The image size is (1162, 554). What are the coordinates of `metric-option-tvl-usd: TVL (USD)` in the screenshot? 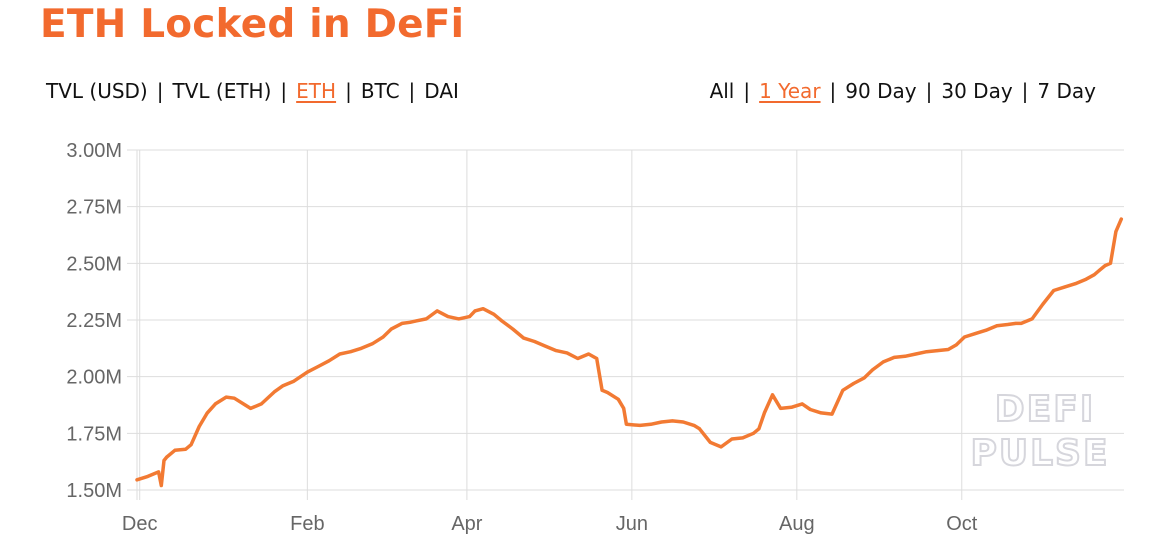 It's located at (97, 91).